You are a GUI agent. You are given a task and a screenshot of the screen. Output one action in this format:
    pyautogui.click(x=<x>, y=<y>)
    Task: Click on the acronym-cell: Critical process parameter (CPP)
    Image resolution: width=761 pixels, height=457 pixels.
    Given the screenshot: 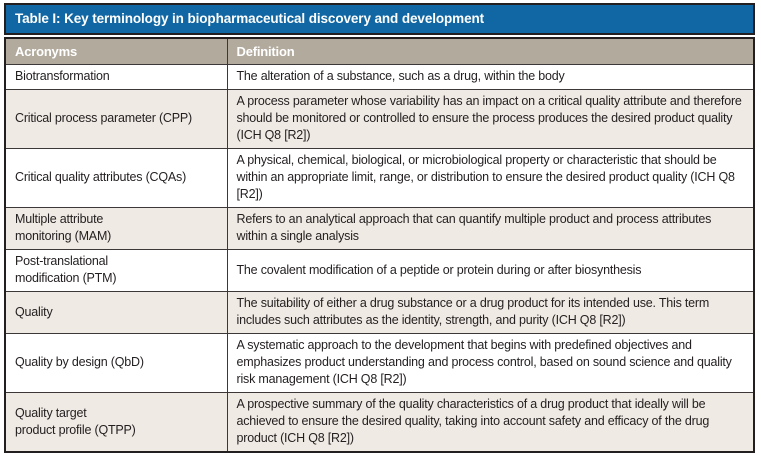 What is the action you would take?
    pyautogui.click(x=116, y=119)
    